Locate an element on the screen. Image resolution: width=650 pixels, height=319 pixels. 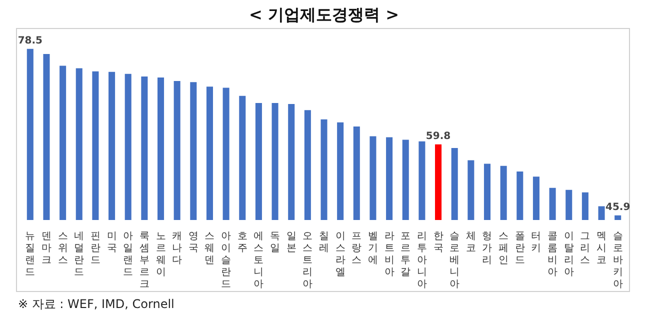
data-label: 45.9 is located at coordinates (617, 207).